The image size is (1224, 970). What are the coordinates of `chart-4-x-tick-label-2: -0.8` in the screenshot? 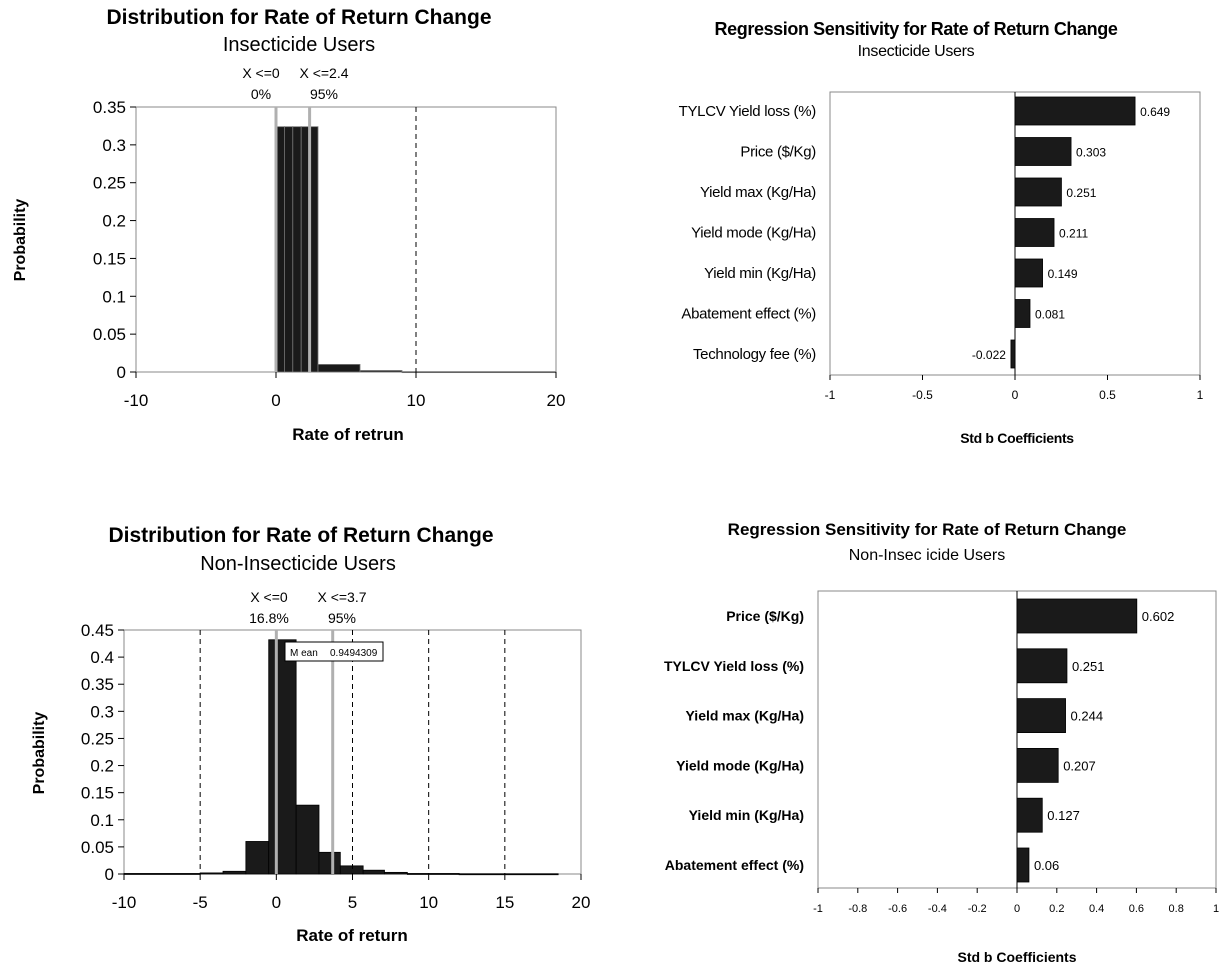 It's located at (857, 909).